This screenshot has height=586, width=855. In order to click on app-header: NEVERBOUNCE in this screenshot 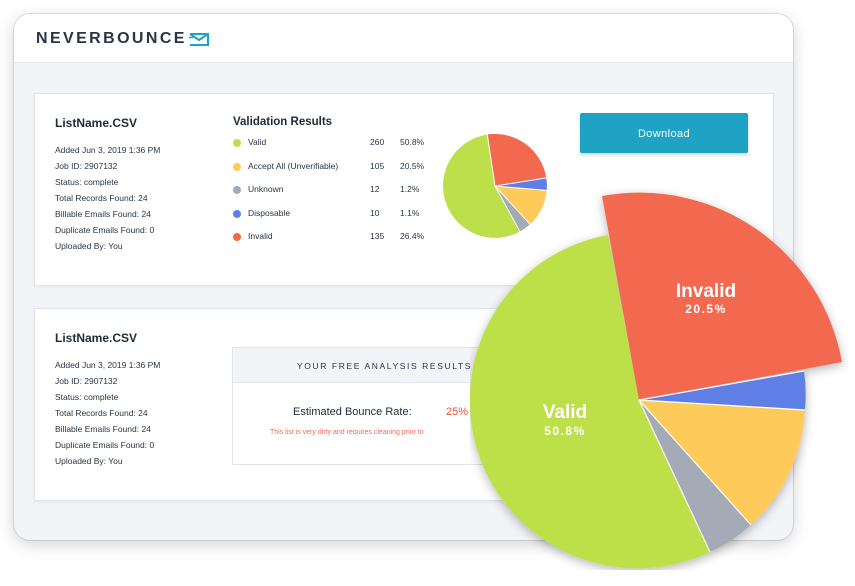, I will do `click(403, 38)`.